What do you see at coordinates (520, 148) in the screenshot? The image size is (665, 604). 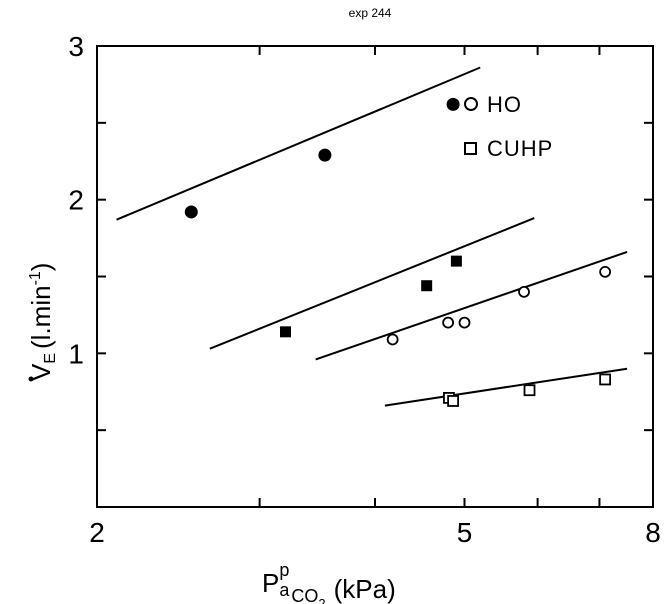 I see `legend-label-cuhp: CUHP` at bounding box center [520, 148].